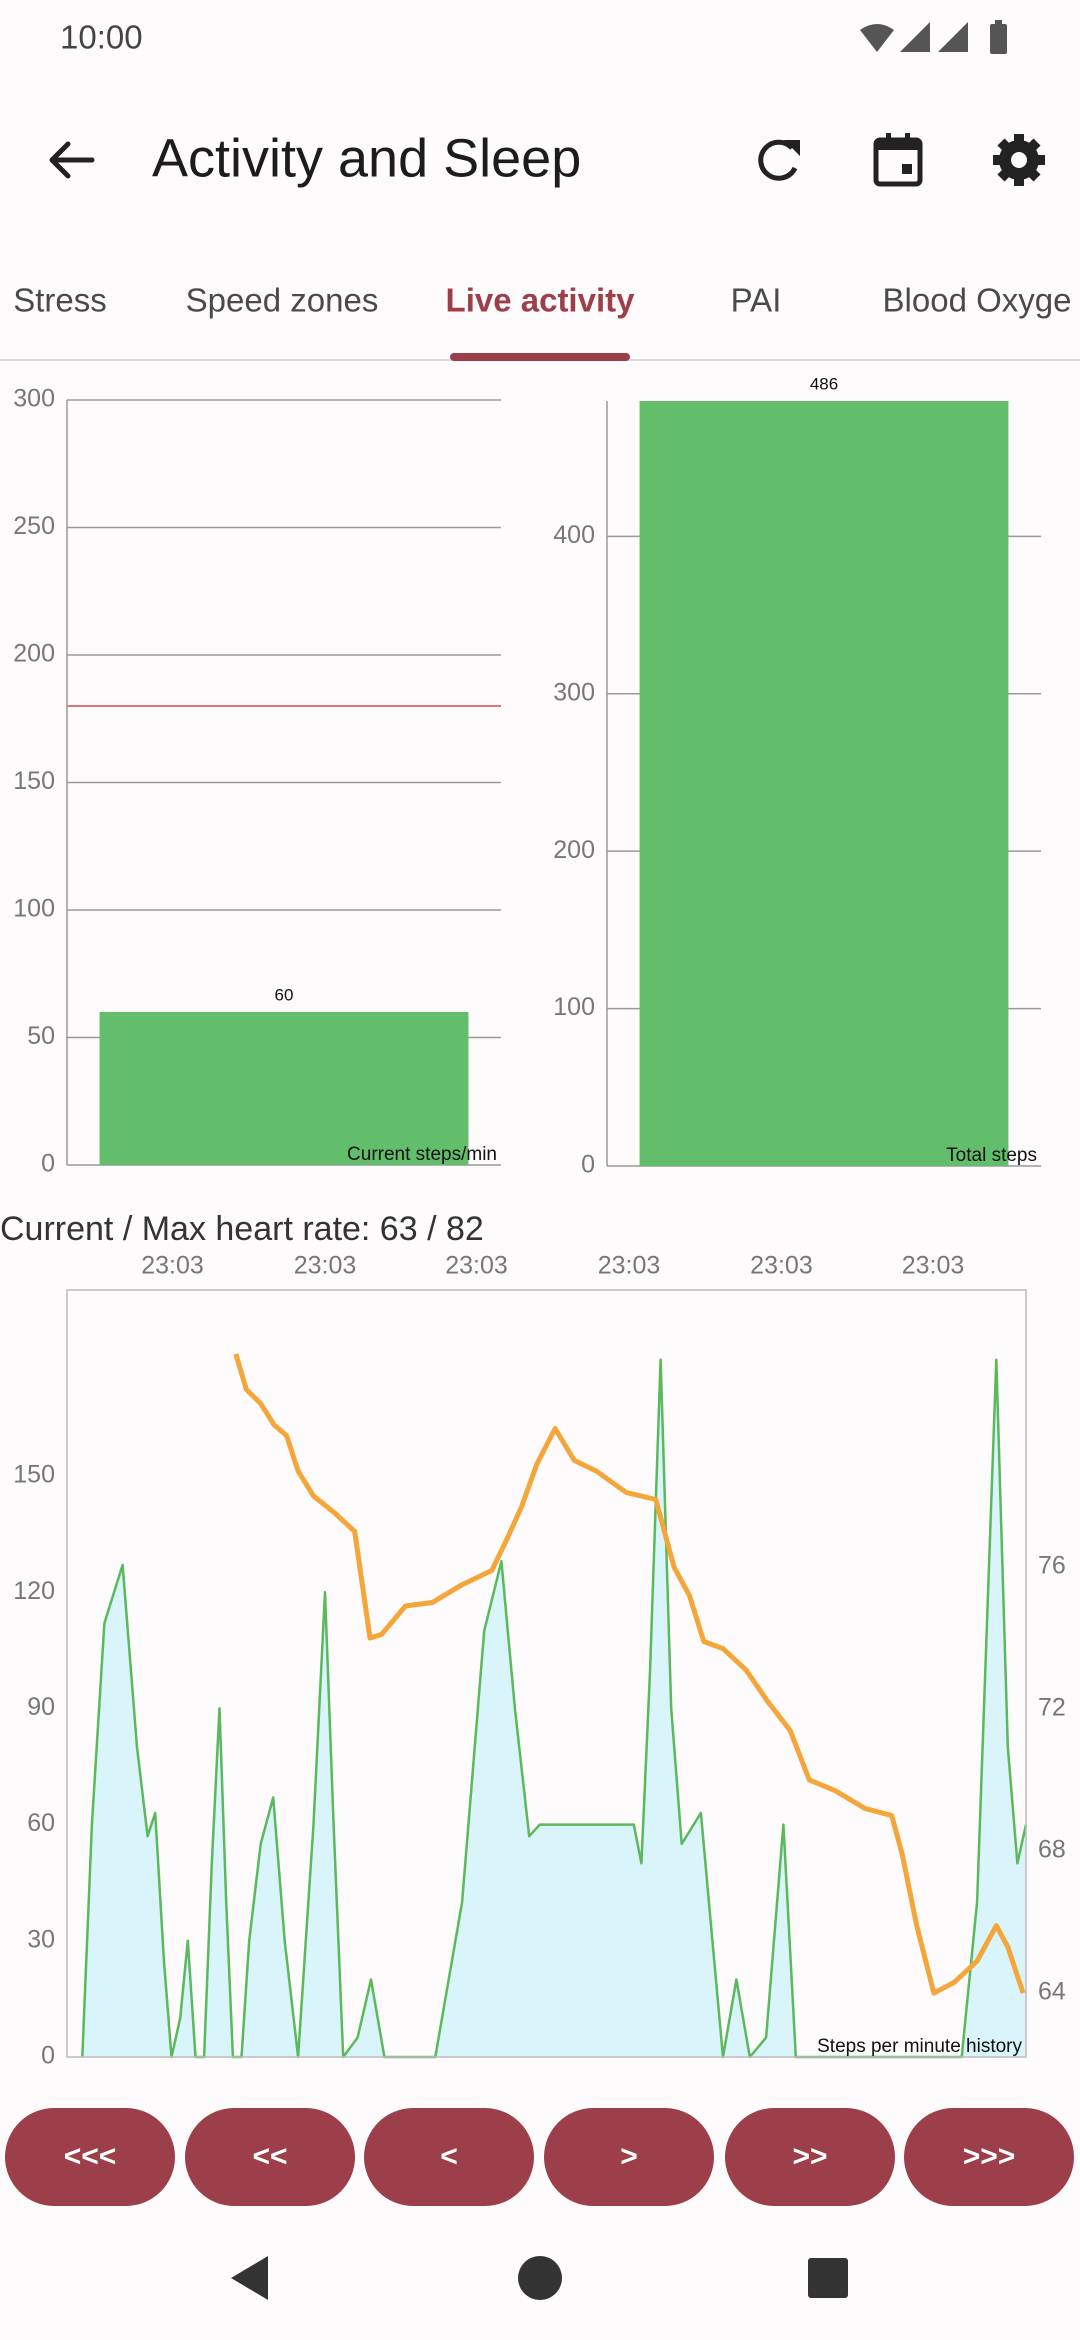 The width and height of the screenshot is (1080, 2340). I want to click on y2-tick-label: 76, so click(1052, 1566).